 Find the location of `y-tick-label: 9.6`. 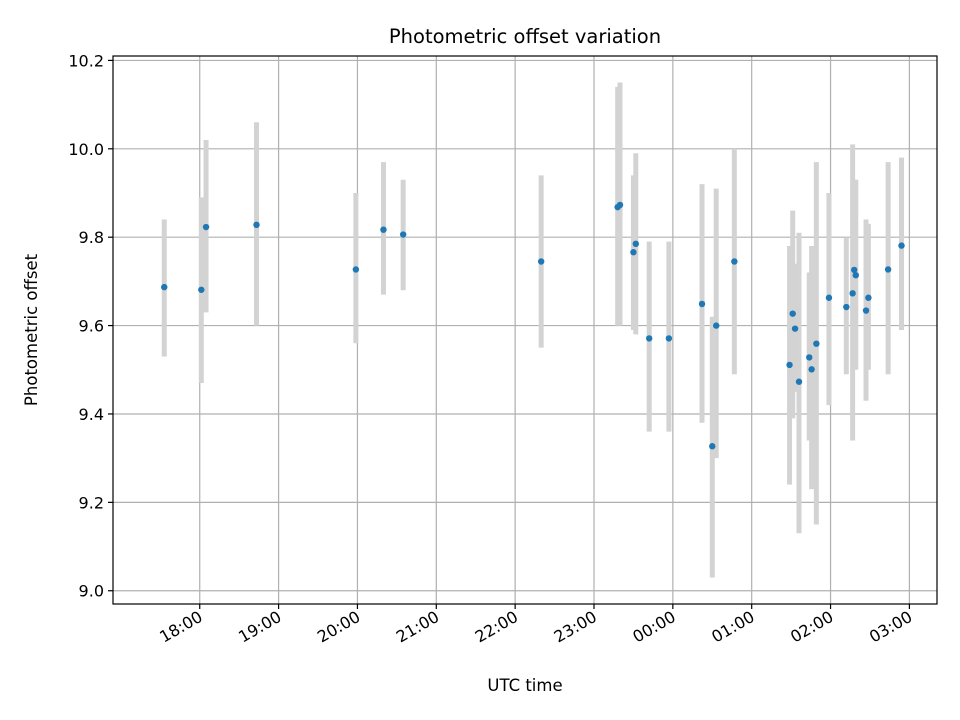

y-tick-label: 9.6 is located at coordinates (91, 326).